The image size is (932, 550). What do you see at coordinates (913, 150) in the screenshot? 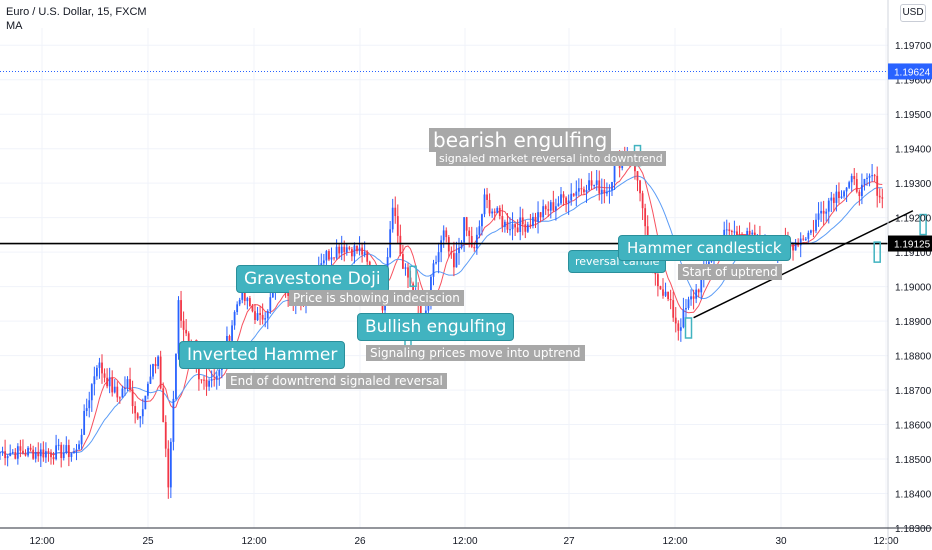
I see `price-tick-label: 1.19400` at bounding box center [913, 150].